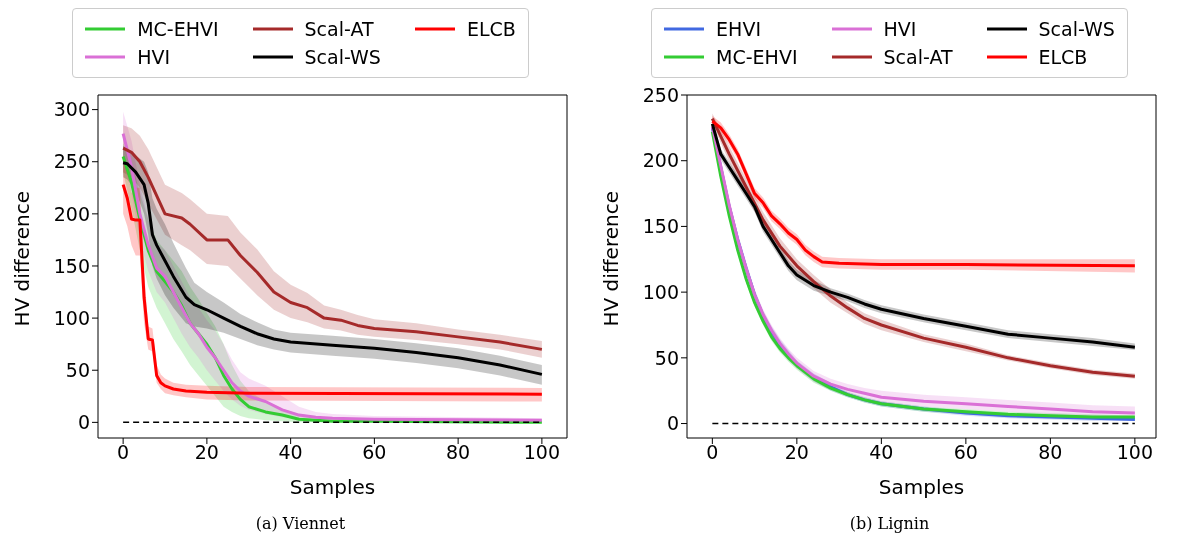 This screenshot has width=1189, height=538. What do you see at coordinates (71, 109) in the screenshot?
I see `y-tick-label: 300` at bounding box center [71, 109].